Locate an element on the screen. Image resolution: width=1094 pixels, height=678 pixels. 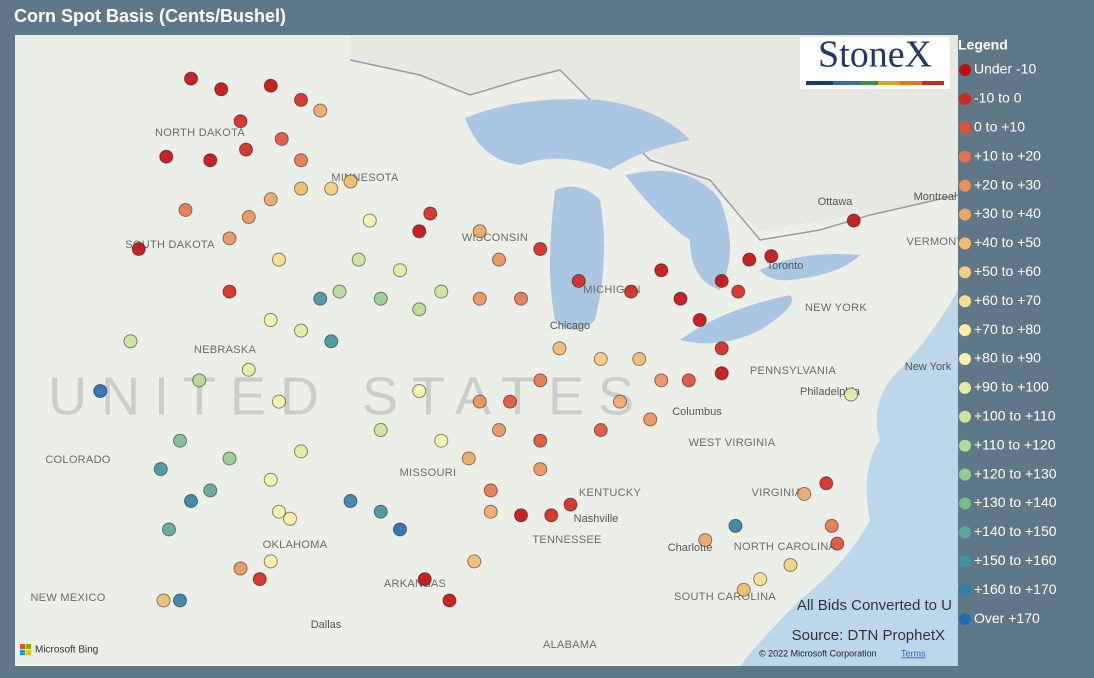
state-label: KENTUCKY is located at coordinates (610, 493).